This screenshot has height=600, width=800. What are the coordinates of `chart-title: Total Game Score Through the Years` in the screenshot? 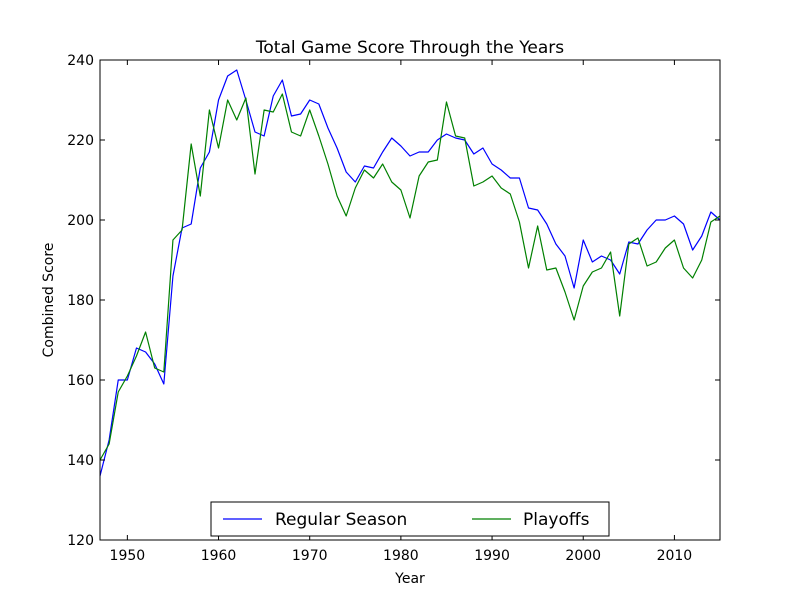 It's located at (409, 48).